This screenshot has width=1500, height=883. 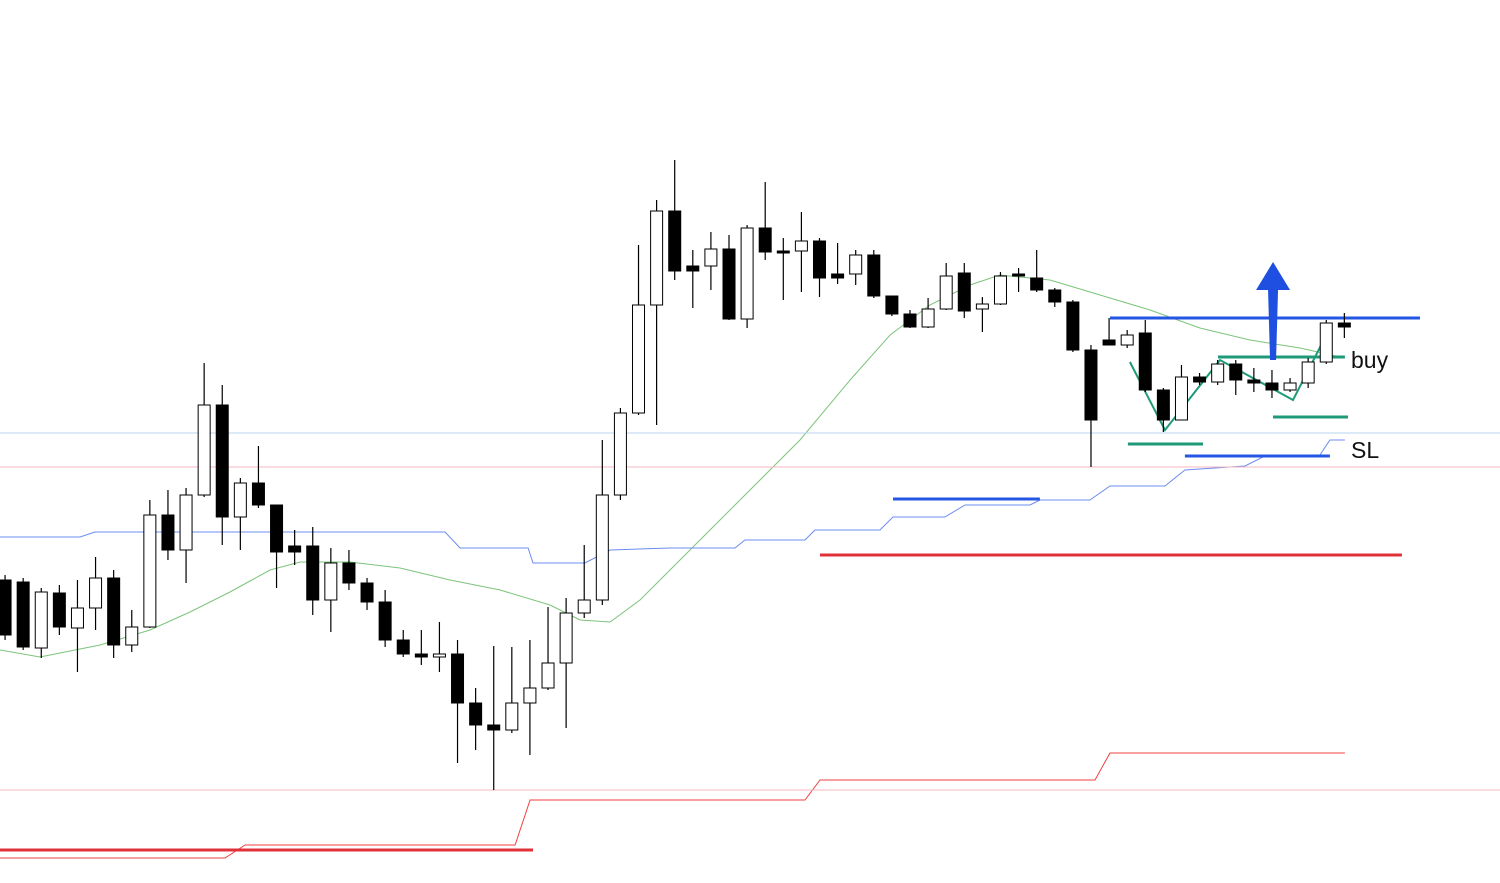 I want to click on sl-label: SL, so click(x=1365, y=450).